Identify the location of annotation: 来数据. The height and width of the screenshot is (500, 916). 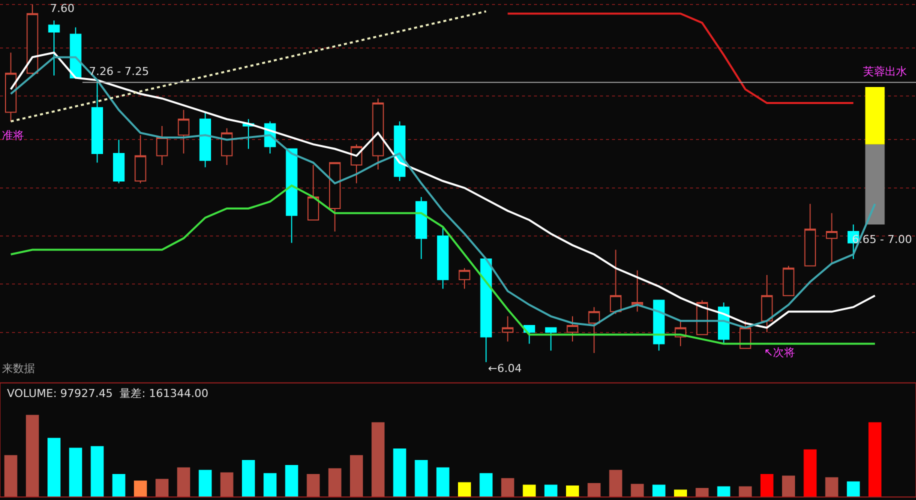
(18, 368).